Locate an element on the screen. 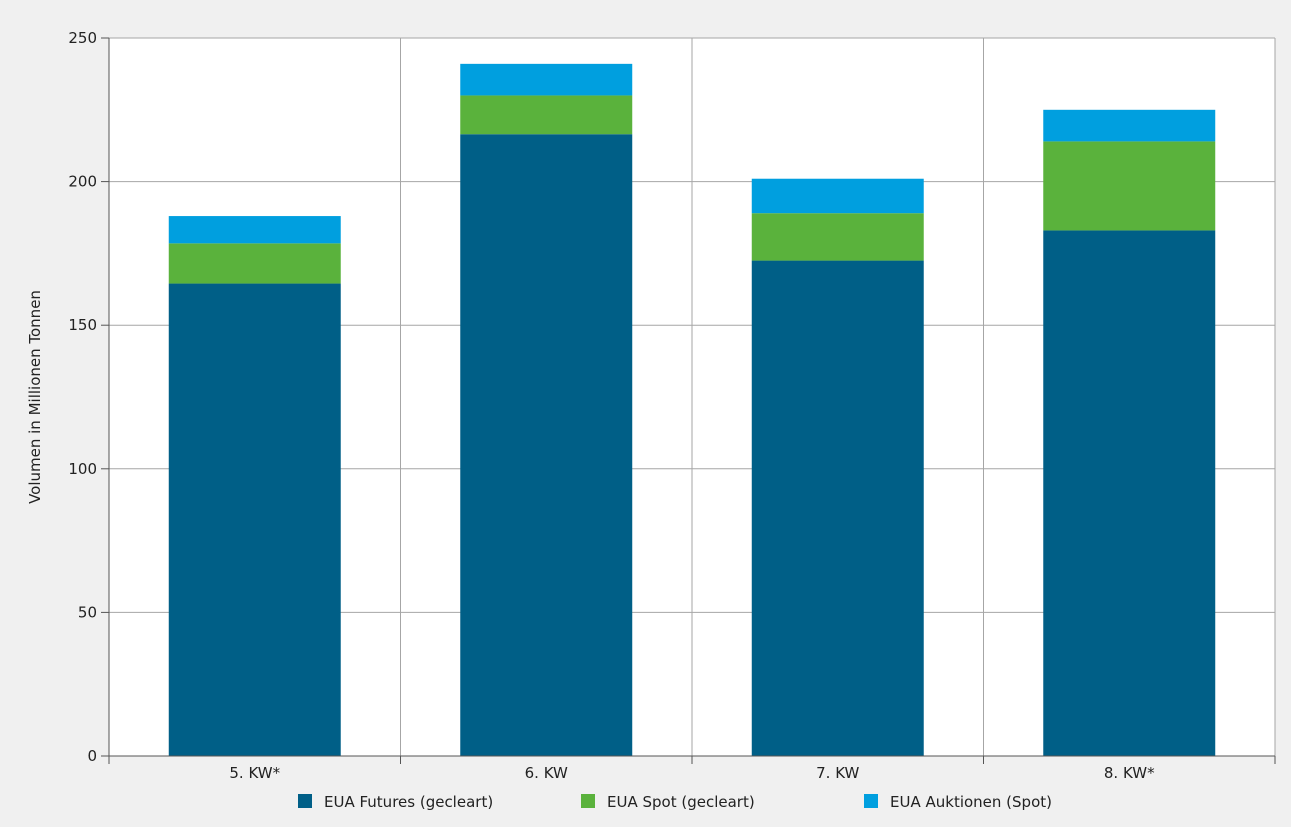 The width and height of the screenshot is (1291, 827). y-tick-label: 200 is located at coordinates (82, 182).